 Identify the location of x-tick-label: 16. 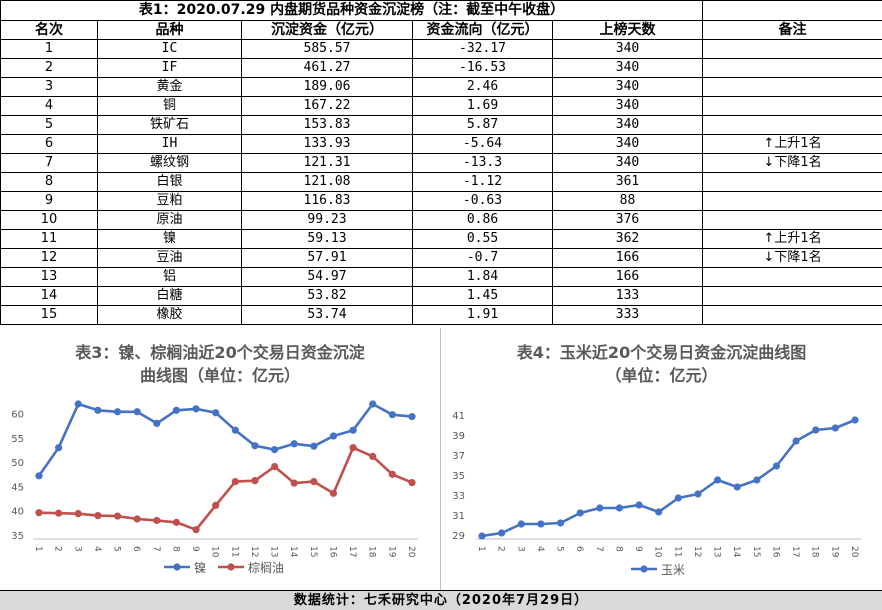
(775, 552).